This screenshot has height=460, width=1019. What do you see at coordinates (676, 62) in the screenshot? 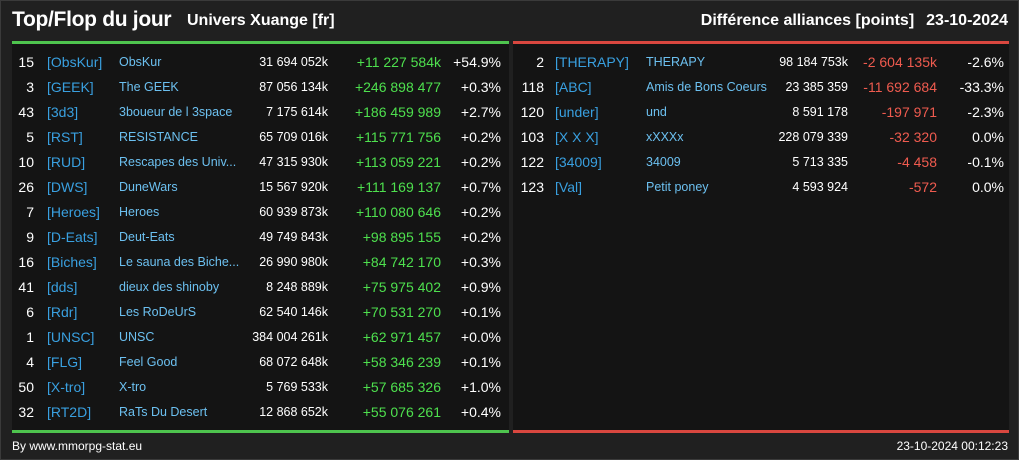
I see `alliance-name: THERAPY` at bounding box center [676, 62].